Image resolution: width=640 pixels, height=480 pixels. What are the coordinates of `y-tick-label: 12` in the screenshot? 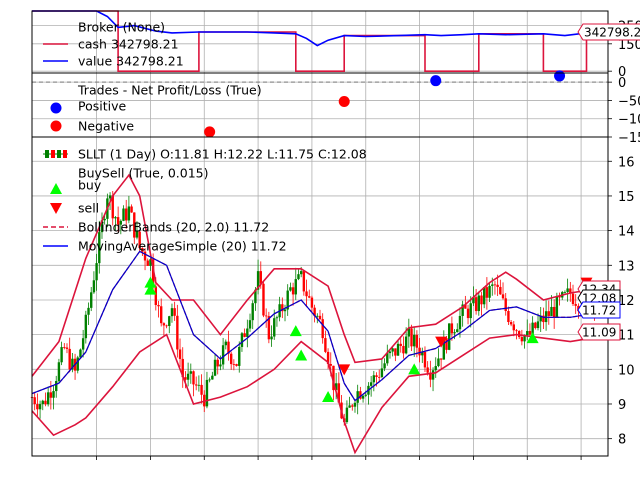 It's located at (626, 301).